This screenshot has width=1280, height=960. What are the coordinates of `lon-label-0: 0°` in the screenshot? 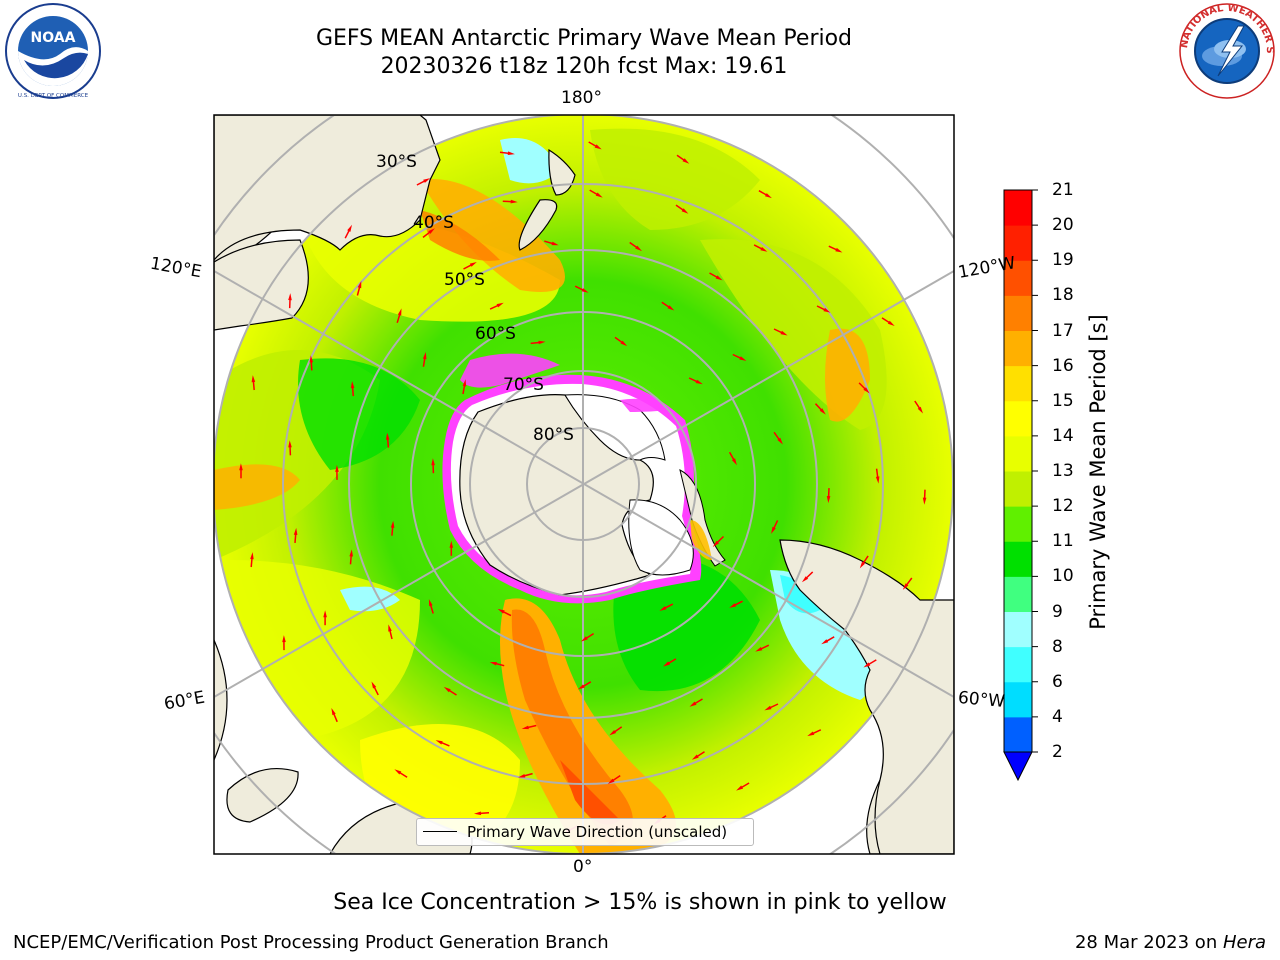 It's located at (583, 867).